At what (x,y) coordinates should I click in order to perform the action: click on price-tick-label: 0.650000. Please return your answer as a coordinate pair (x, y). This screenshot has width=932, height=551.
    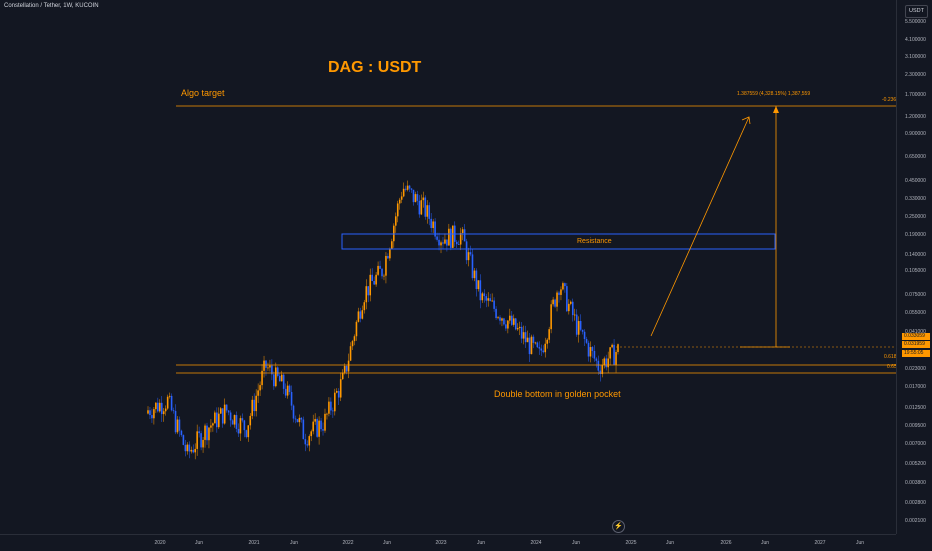
    Looking at the image, I should click on (915, 157).